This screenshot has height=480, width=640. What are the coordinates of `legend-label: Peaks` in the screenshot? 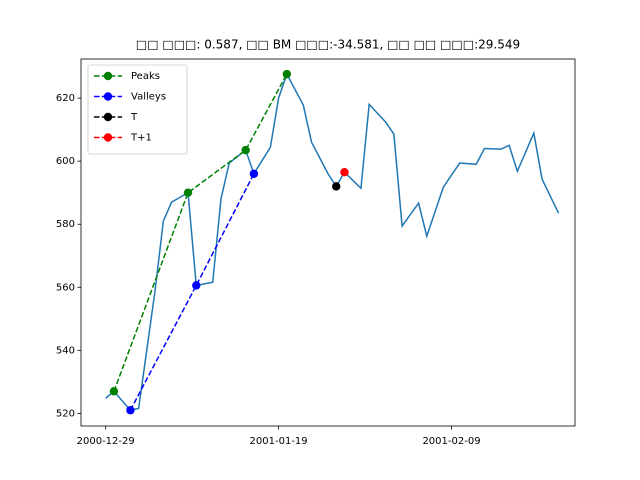 It's located at (145, 76).